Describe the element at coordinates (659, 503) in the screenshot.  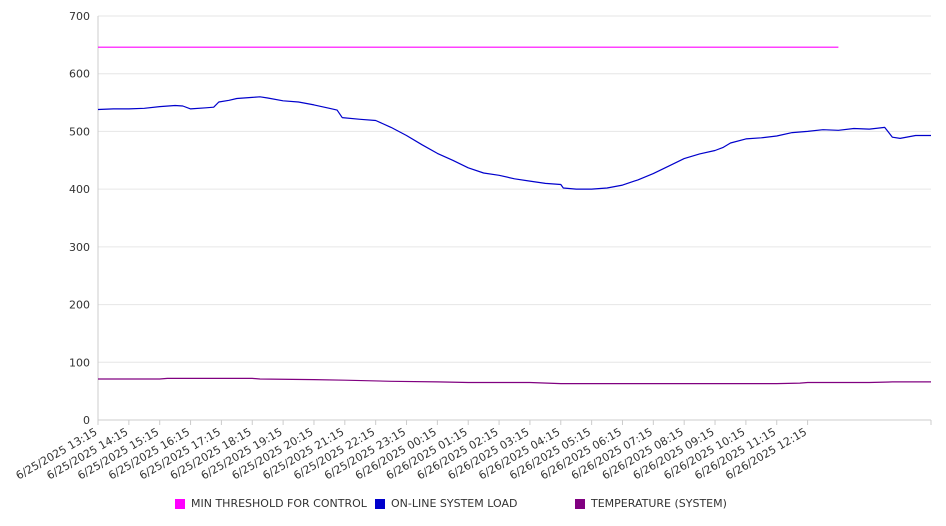
I see `legend-label-temperature: TEMPERATURE (SYSTEM)` at that location.